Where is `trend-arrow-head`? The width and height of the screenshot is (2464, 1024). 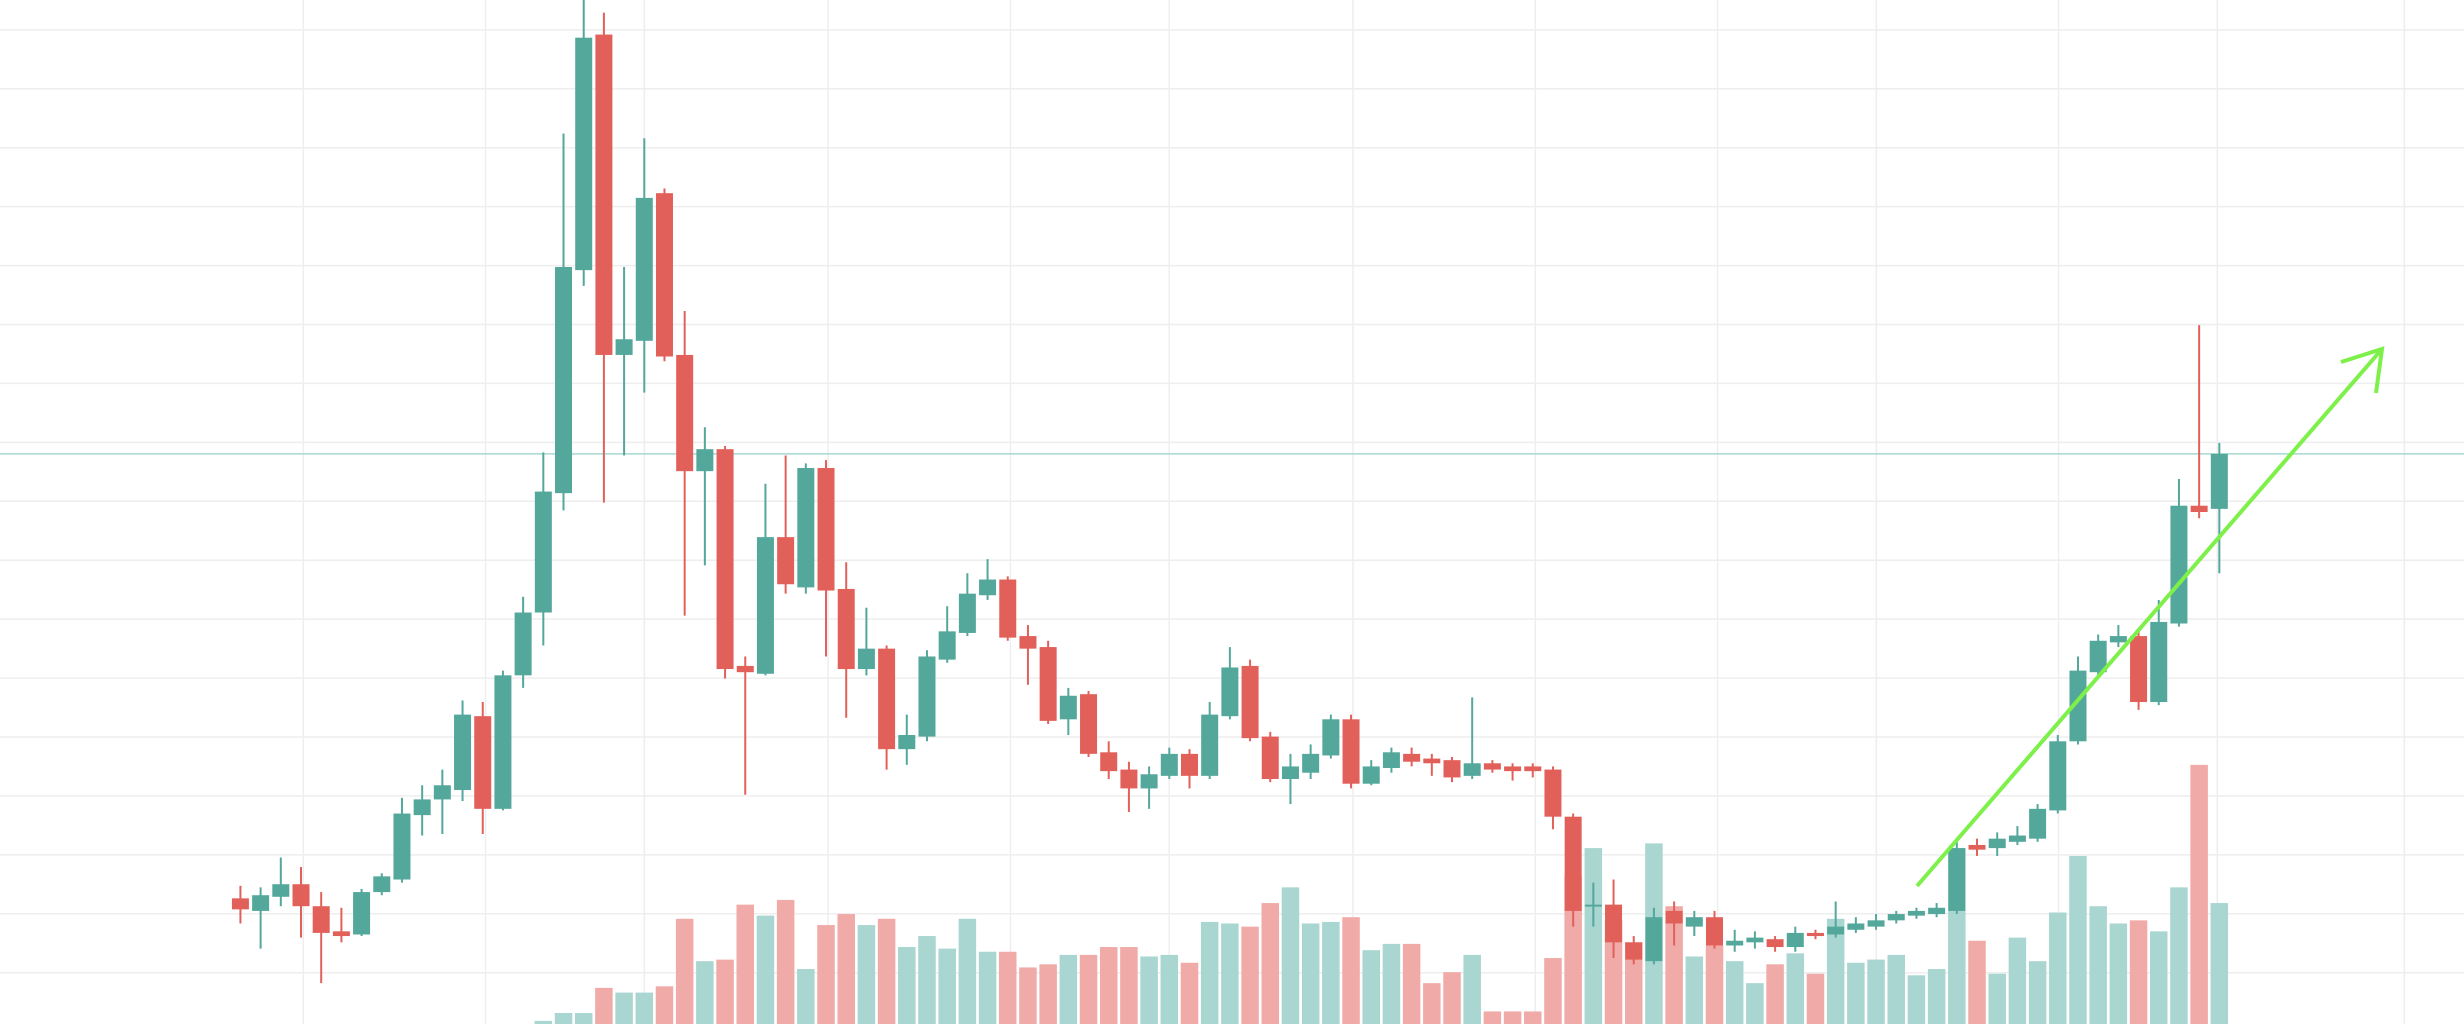 trend-arrow-head is located at coordinates (2362, 370).